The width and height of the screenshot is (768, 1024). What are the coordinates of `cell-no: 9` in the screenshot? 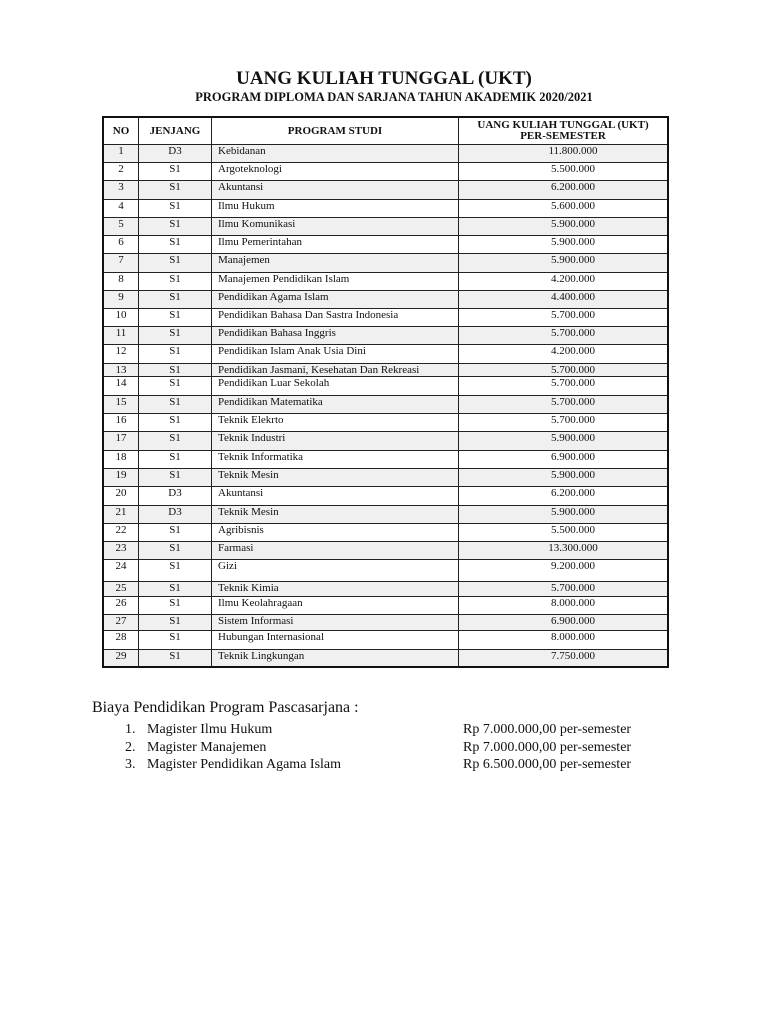 It's located at (120, 299).